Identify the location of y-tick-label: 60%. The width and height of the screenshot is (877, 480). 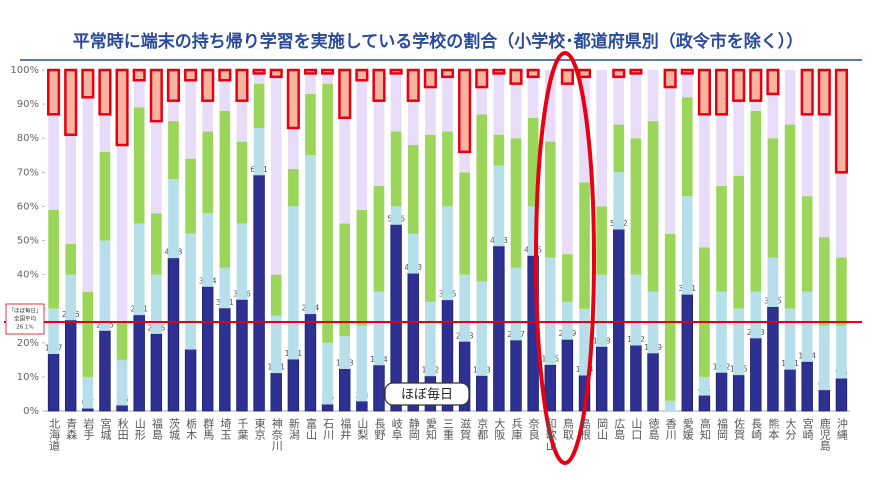
(28, 206).